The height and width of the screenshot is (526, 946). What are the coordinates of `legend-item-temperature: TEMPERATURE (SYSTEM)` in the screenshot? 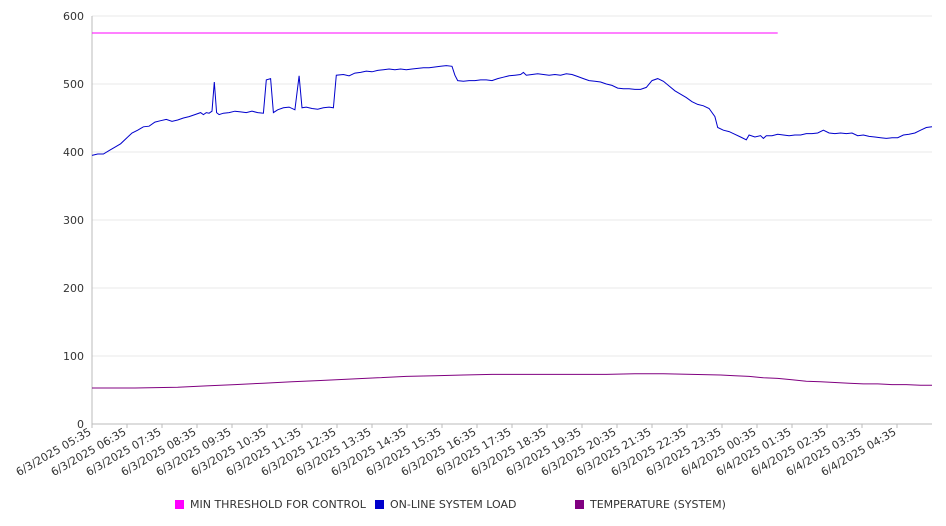 It's located at (650, 504).